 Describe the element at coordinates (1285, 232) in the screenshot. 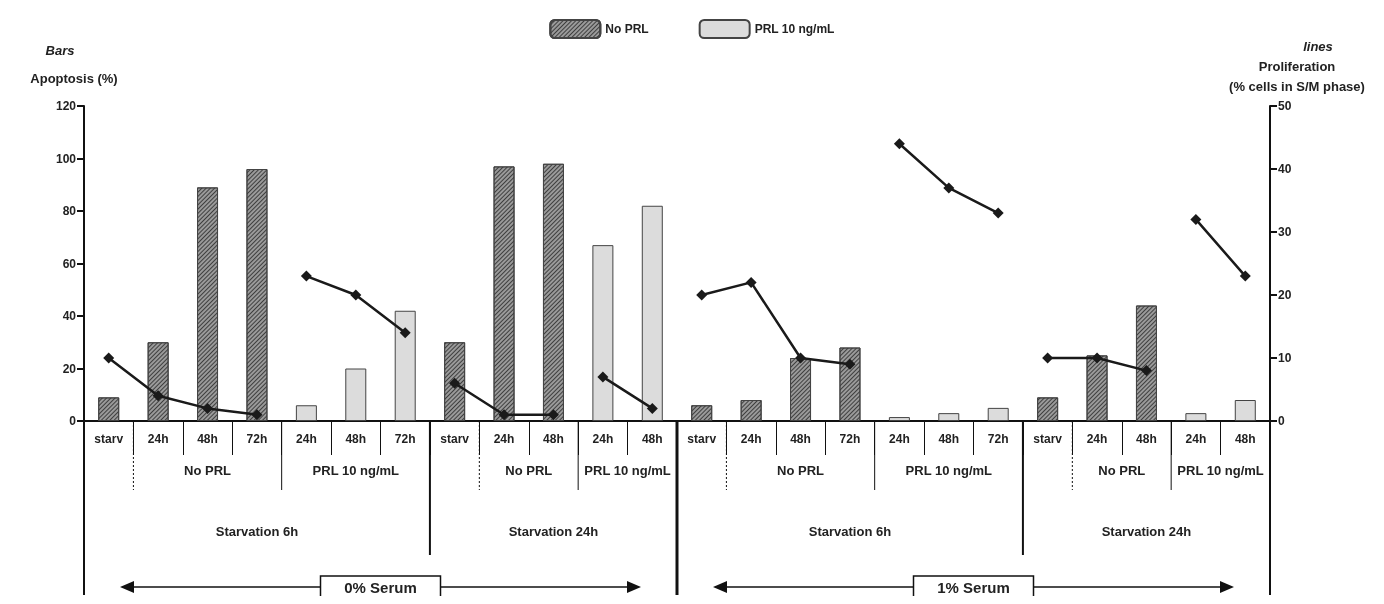

I see `y2-tick-label: 30` at that location.